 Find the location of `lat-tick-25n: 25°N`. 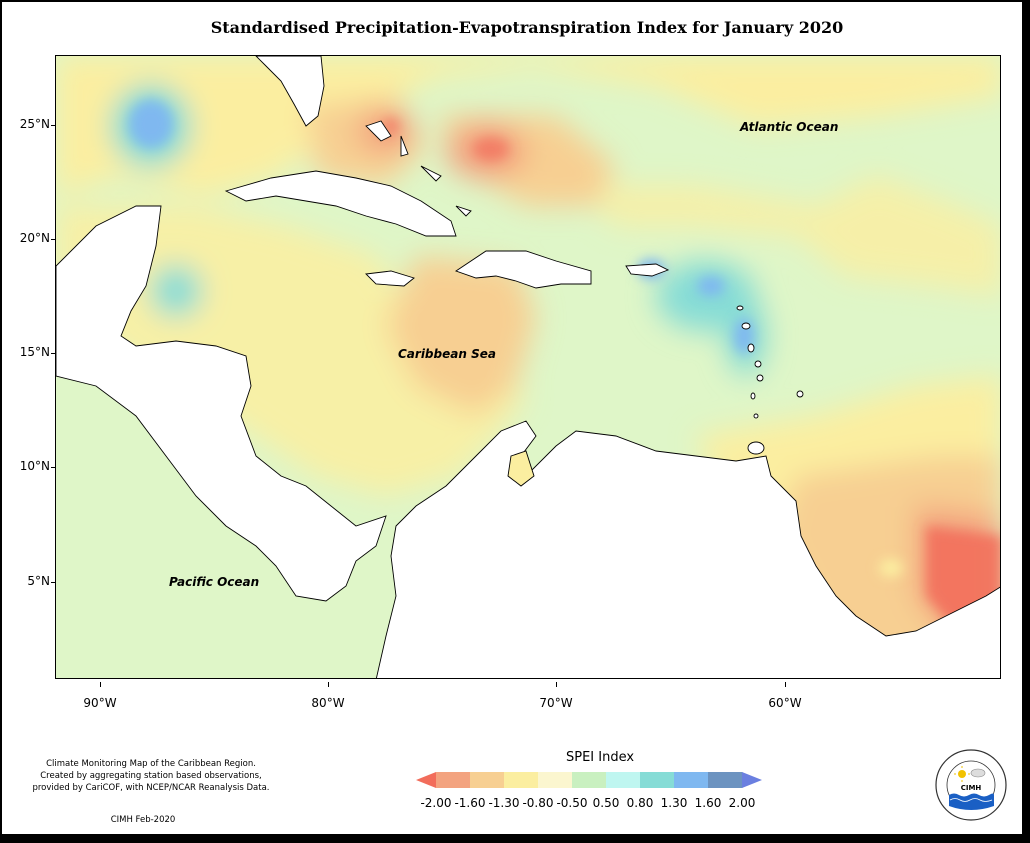

lat-tick-25n: 25°N is located at coordinates (31, 124).